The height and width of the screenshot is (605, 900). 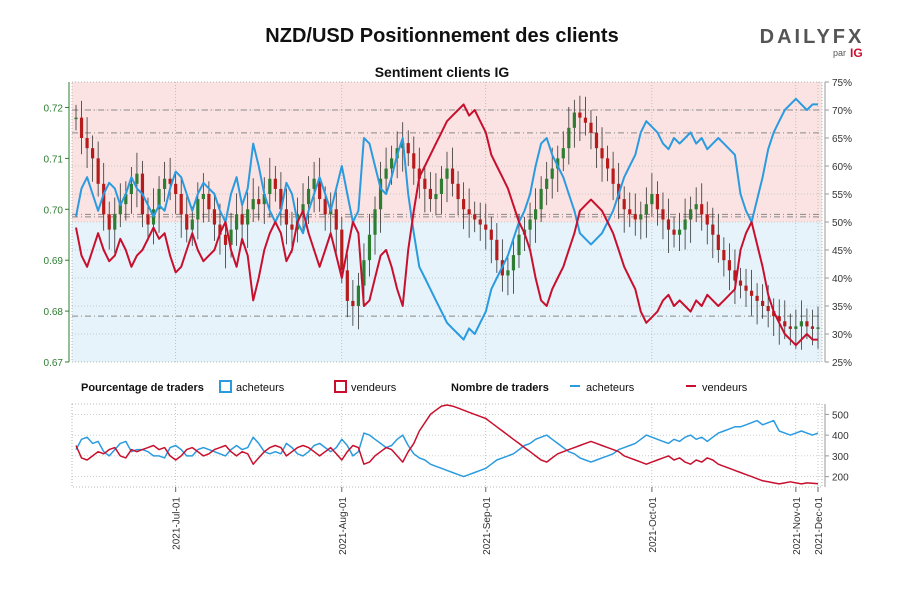 I want to click on price-tick-label: 0.69, so click(x=54, y=261).